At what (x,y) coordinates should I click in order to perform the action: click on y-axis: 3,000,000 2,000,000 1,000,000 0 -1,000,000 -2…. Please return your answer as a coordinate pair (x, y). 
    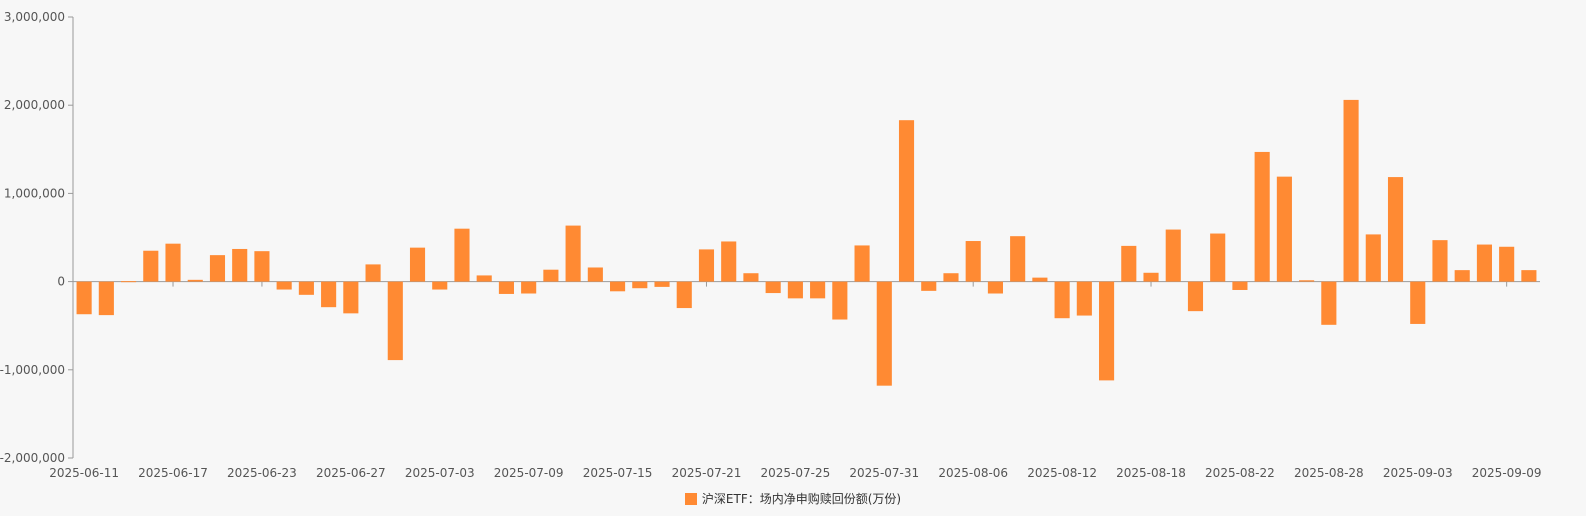
    Looking at the image, I should click on (37, 237).